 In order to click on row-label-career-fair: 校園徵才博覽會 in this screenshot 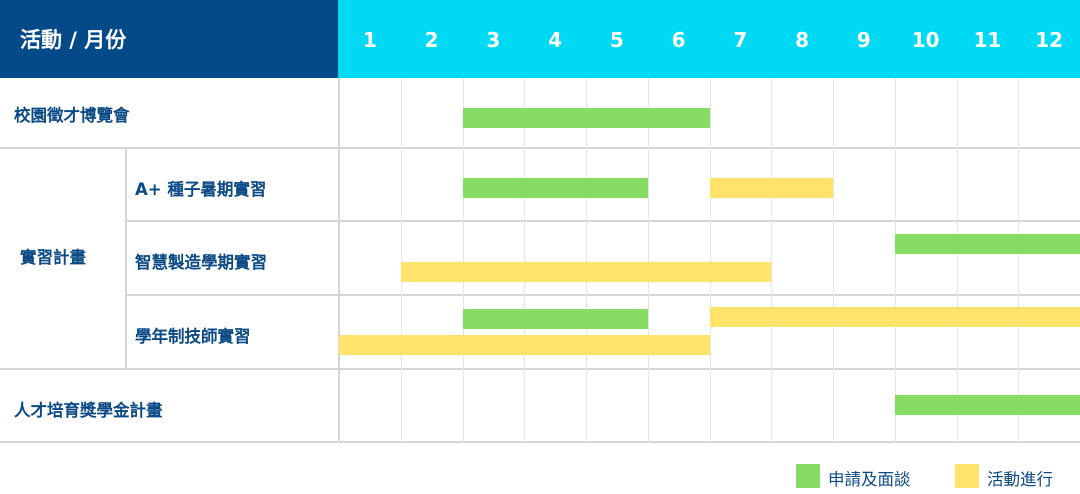, I will do `click(72, 115)`.